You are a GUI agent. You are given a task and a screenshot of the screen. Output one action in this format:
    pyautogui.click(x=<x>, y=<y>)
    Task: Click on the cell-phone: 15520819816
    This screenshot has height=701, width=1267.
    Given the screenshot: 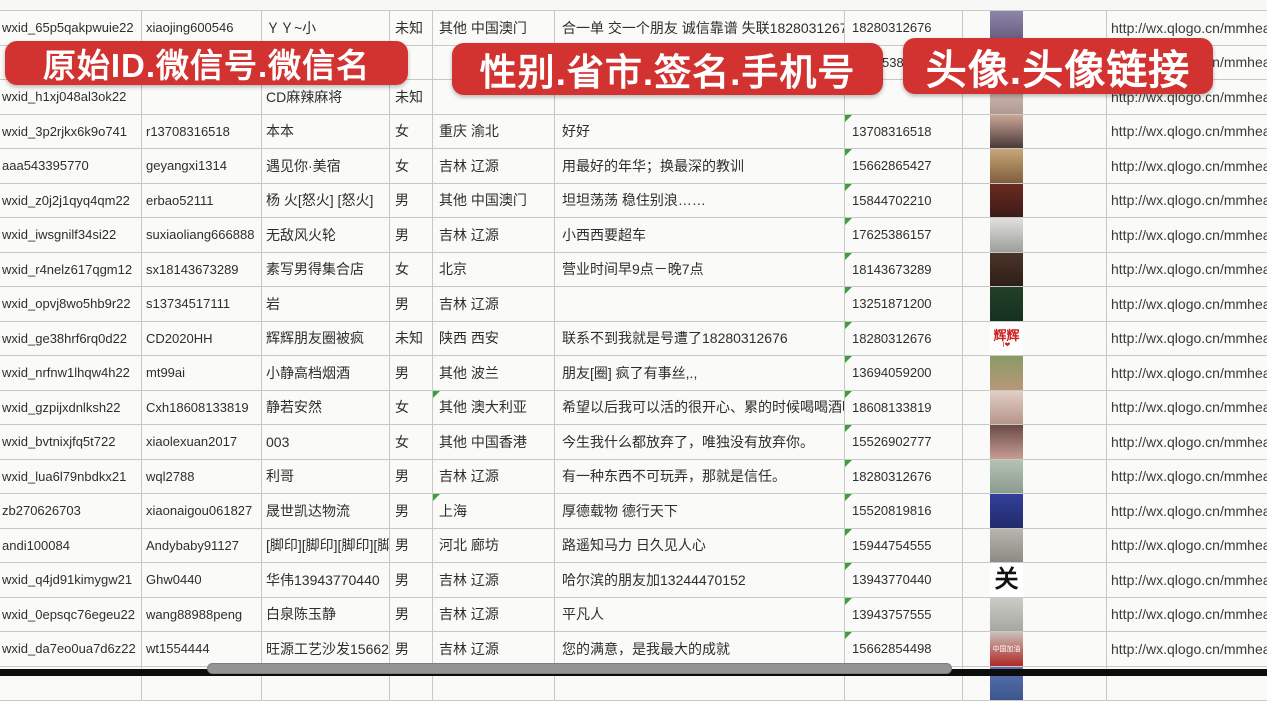 What is the action you would take?
    pyautogui.click(x=904, y=511)
    